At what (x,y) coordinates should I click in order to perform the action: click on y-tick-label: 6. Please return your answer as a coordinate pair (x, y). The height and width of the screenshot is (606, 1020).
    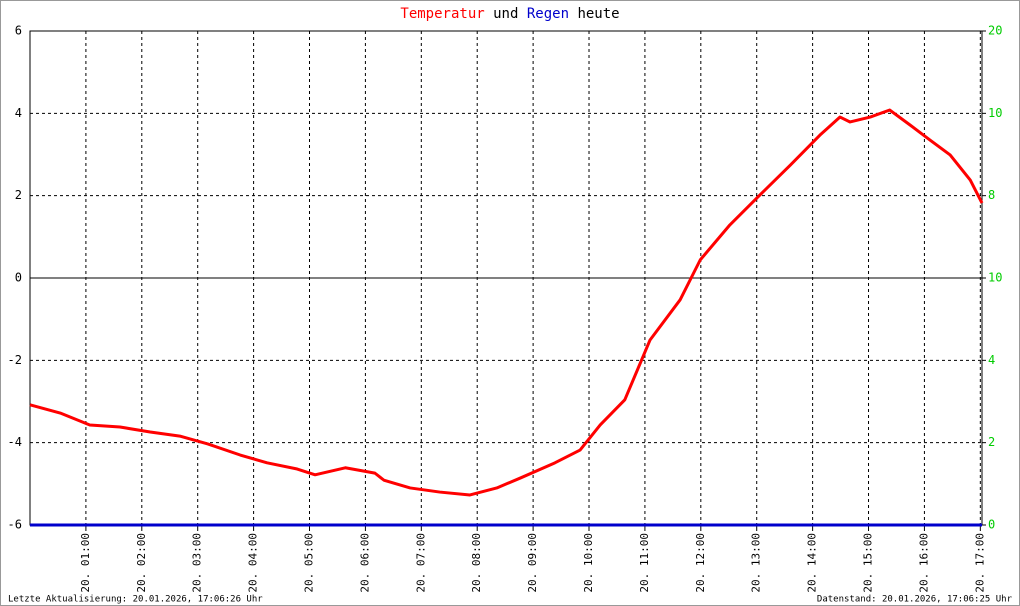
    Looking at the image, I should click on (18, 31).